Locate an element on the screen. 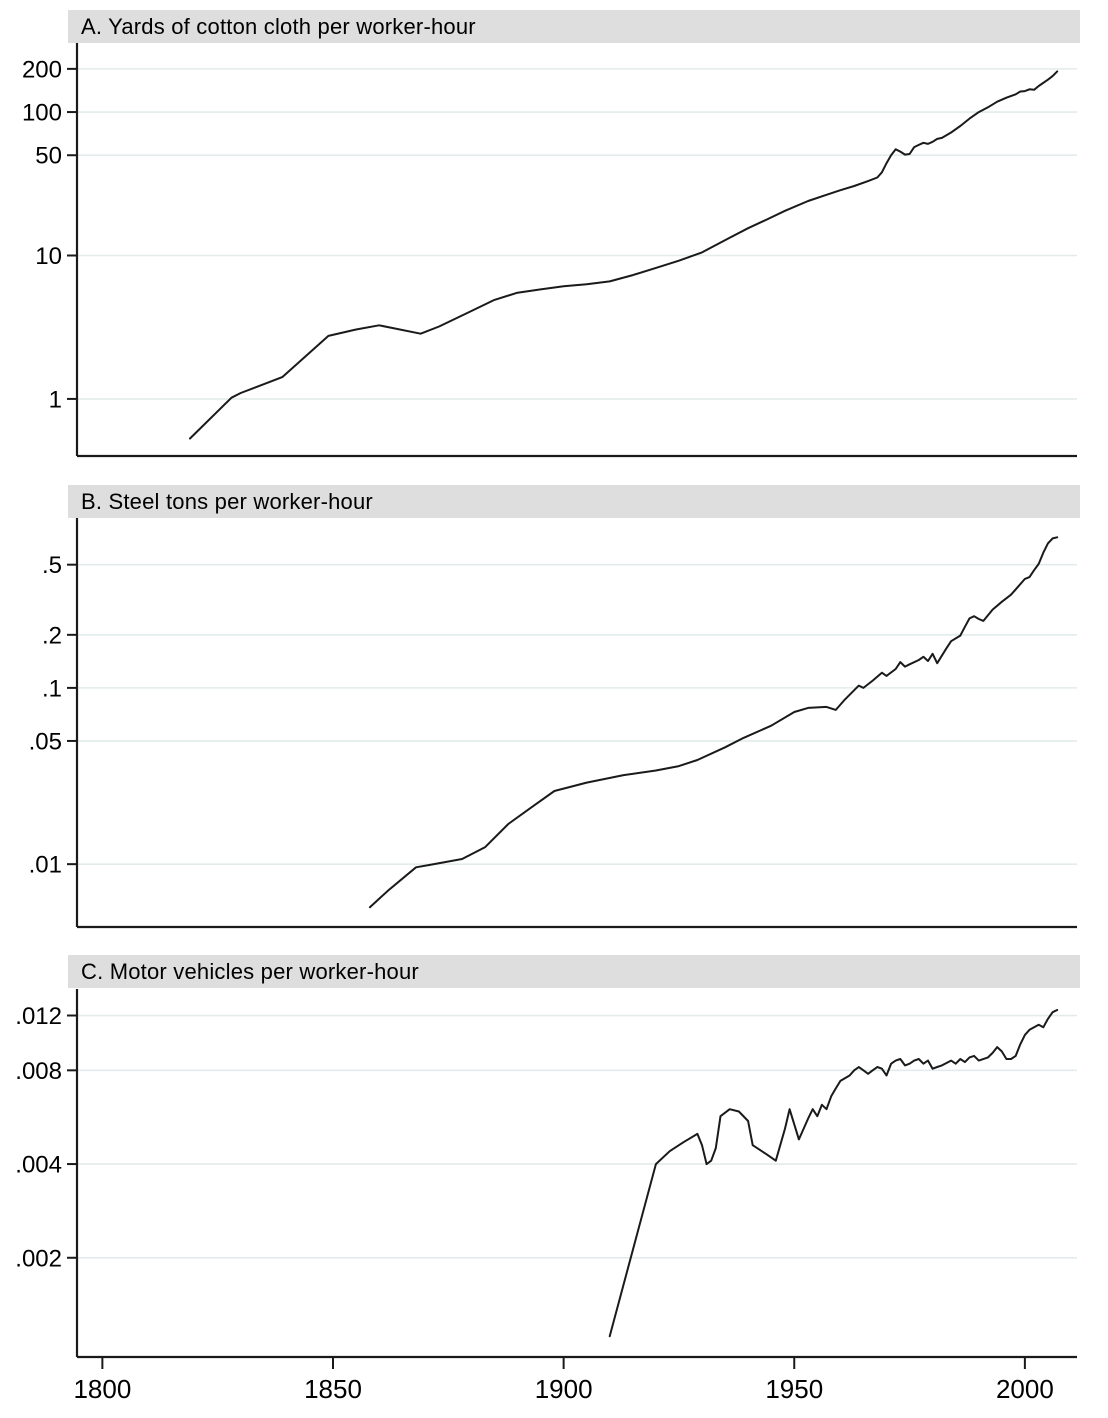  panel-a-title: A. Yards of cotton cloth per worker-hour is located at coordinates (278, 26).